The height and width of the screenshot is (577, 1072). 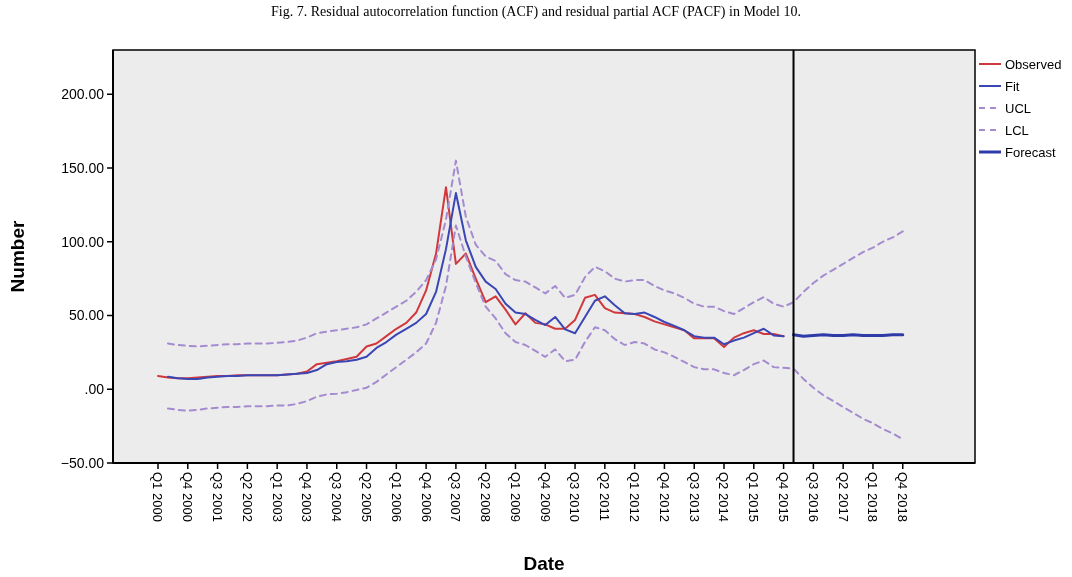 I want to click on x-tick-label: Q1 2009, so click(x=515, y=497).